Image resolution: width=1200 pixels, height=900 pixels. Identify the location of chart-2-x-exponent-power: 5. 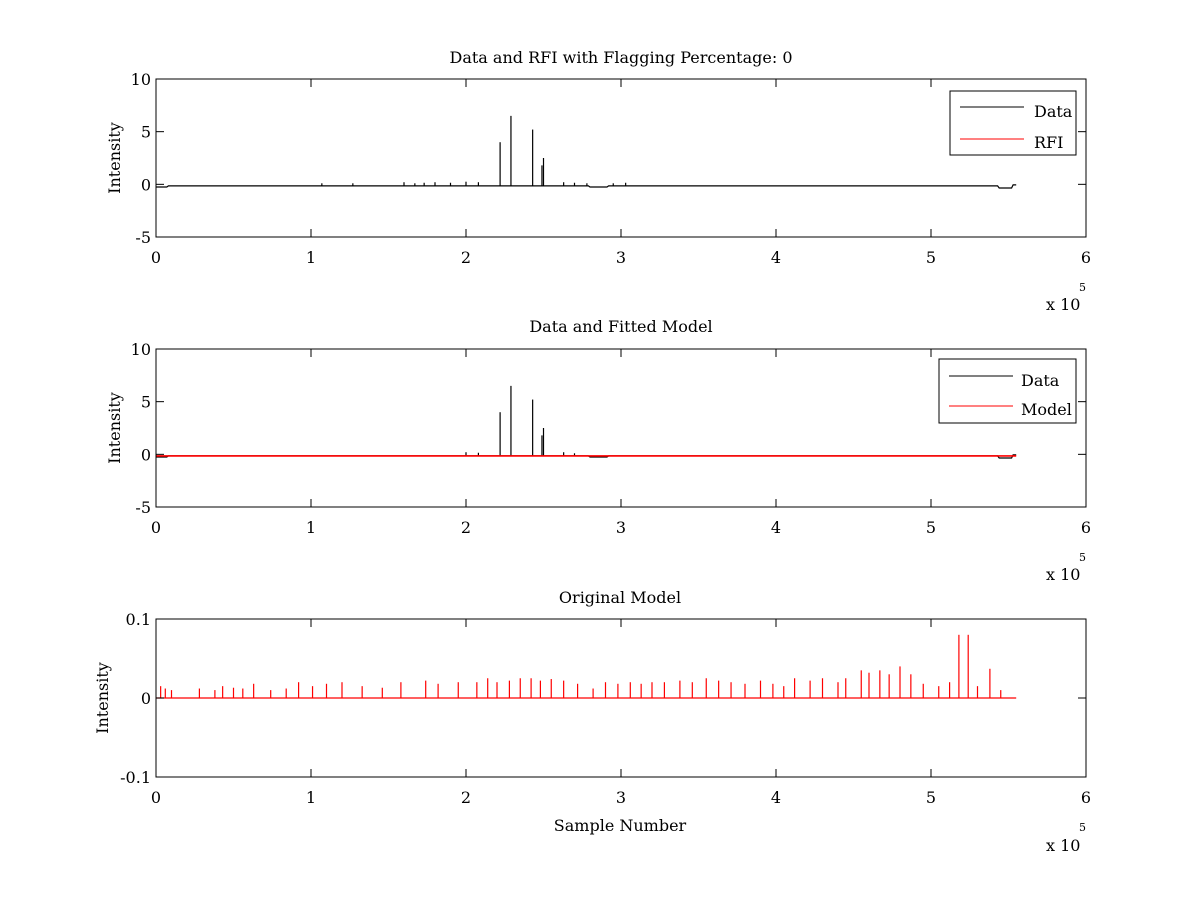
(1082, 557).